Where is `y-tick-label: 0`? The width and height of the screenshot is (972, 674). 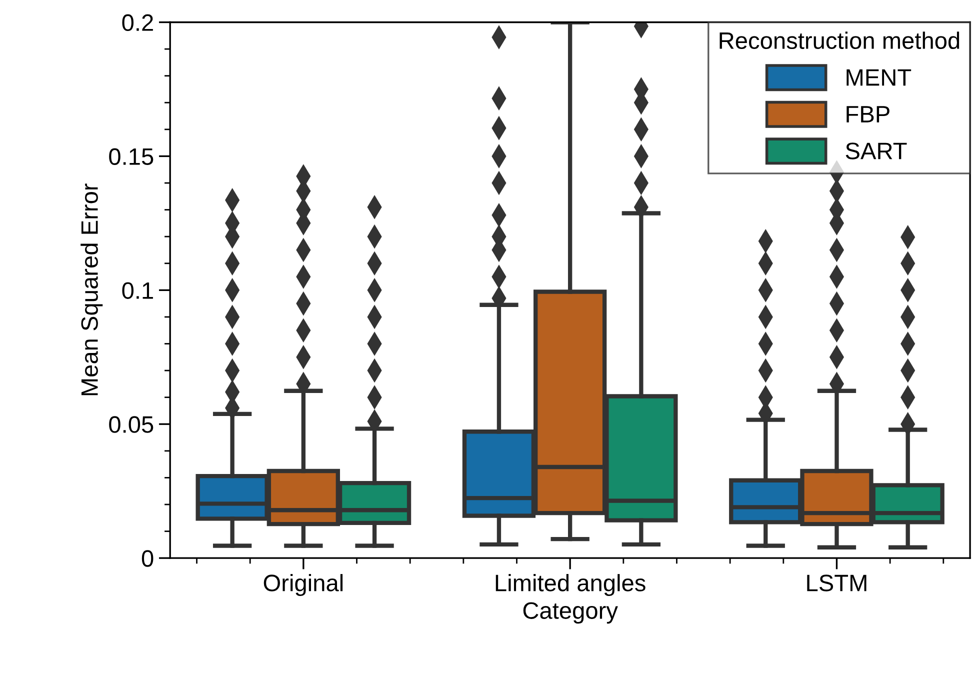 y-tick-label: 0 is located at coordinates (148, 558).